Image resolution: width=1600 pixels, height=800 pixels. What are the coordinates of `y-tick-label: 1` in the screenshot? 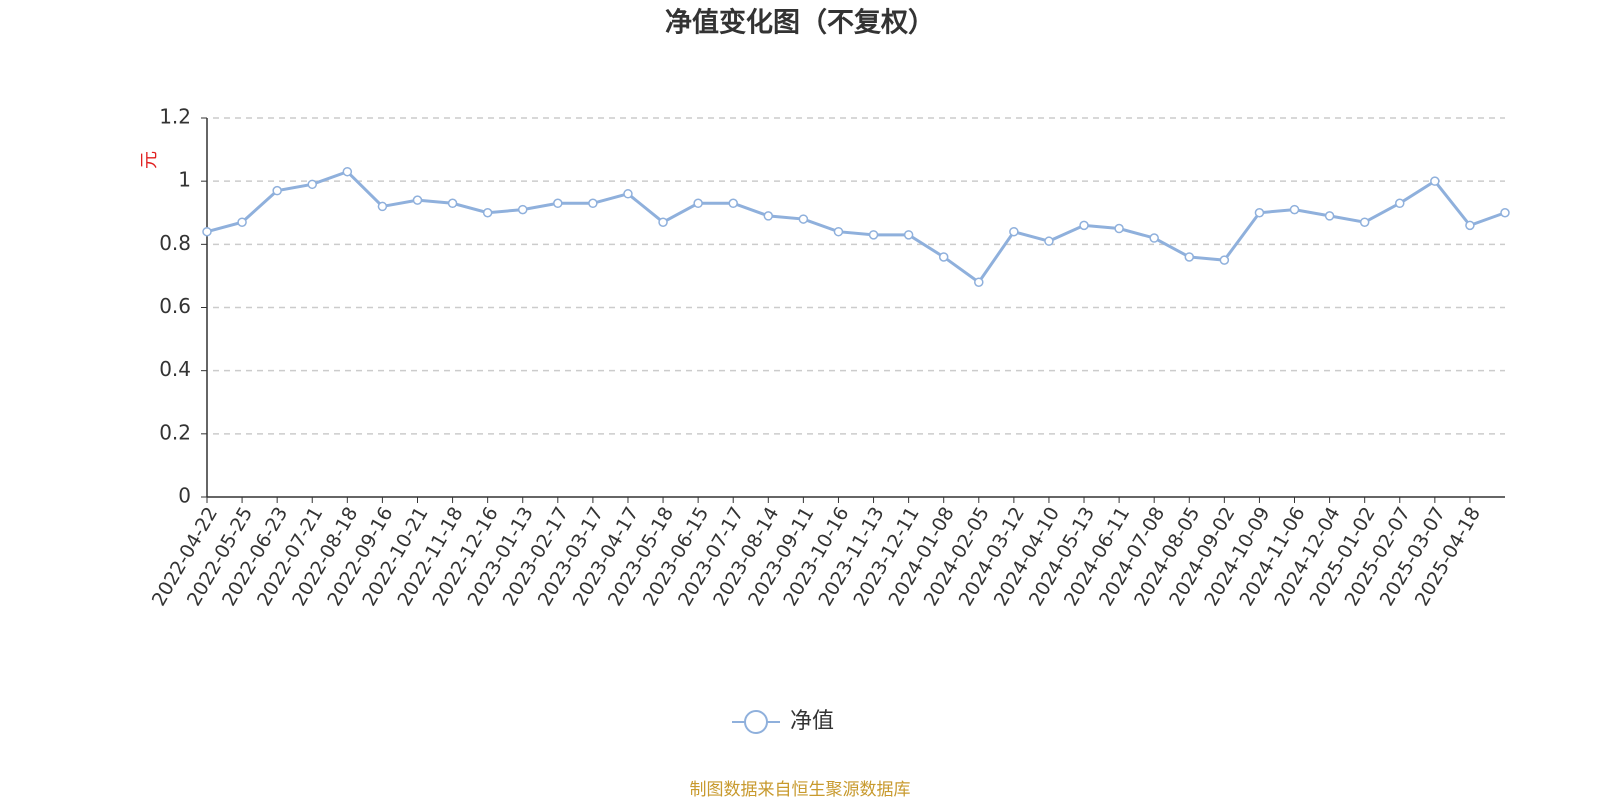 It's located at (184, 180).